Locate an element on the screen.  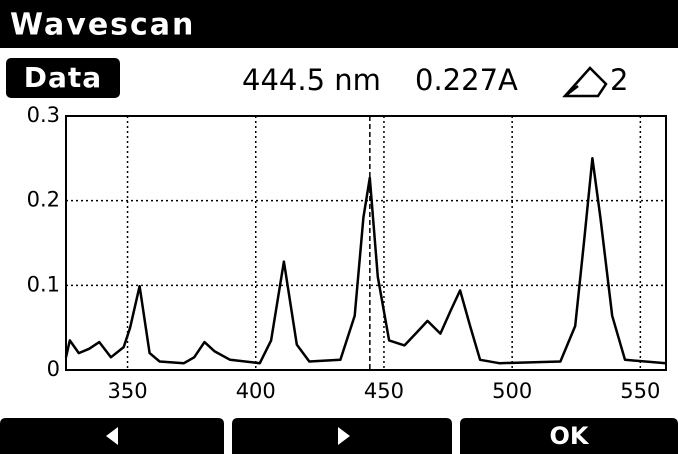
y-tick-label: 0 is located at coordinates (53, 369).